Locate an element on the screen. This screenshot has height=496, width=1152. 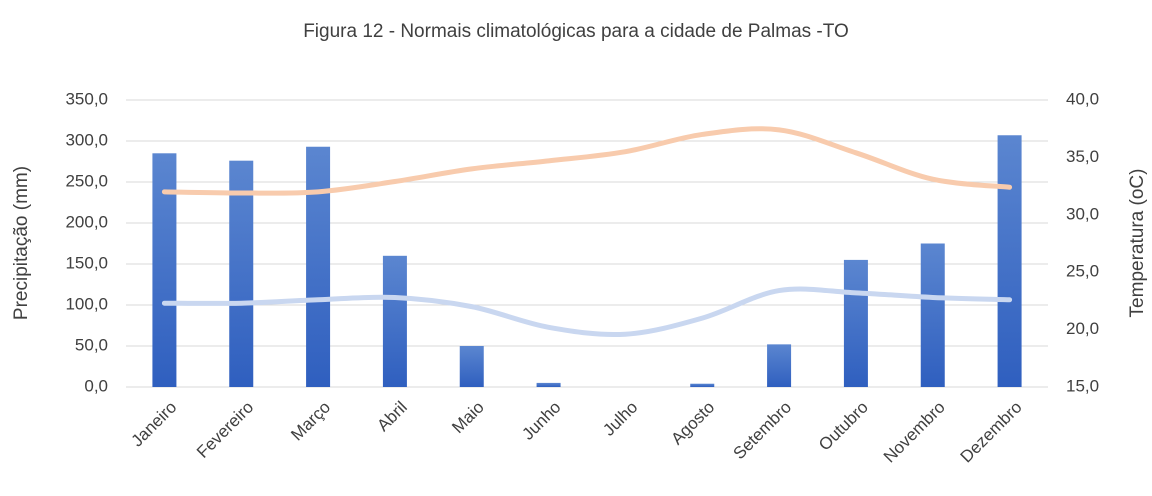
y2-tick-label: 40,0 is located at coordinates (1082, 98).